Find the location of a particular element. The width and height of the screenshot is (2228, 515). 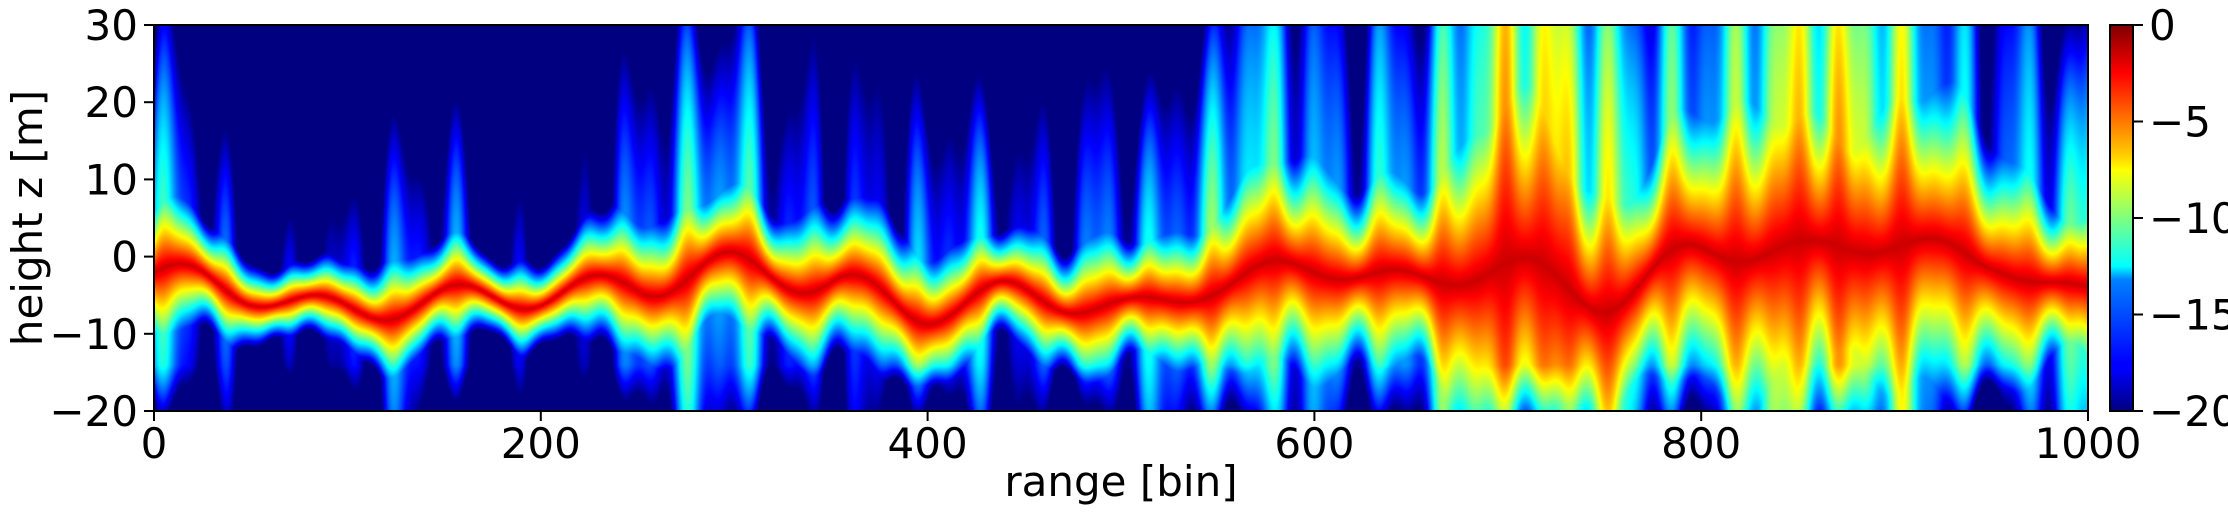

x-tick-label: 800 is located at coordinates (1701, 443).